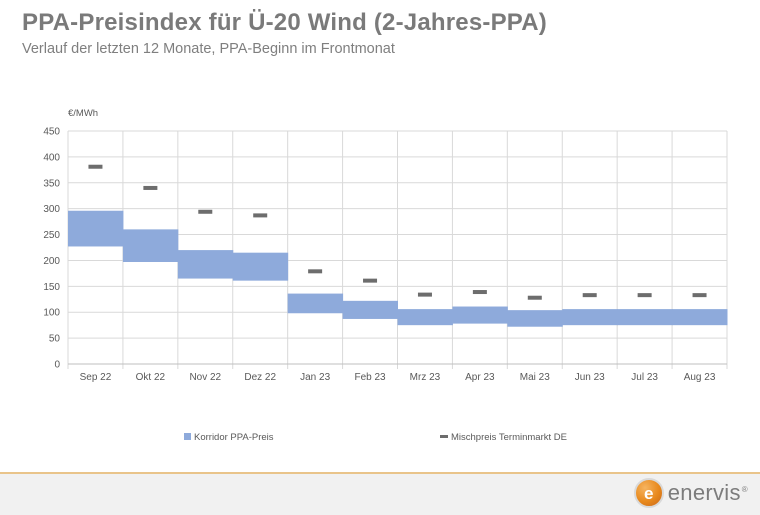  Describe the element at coordinates (370, 377) in the screenshot. I see `x-tick-label: Feb 23` at that location.